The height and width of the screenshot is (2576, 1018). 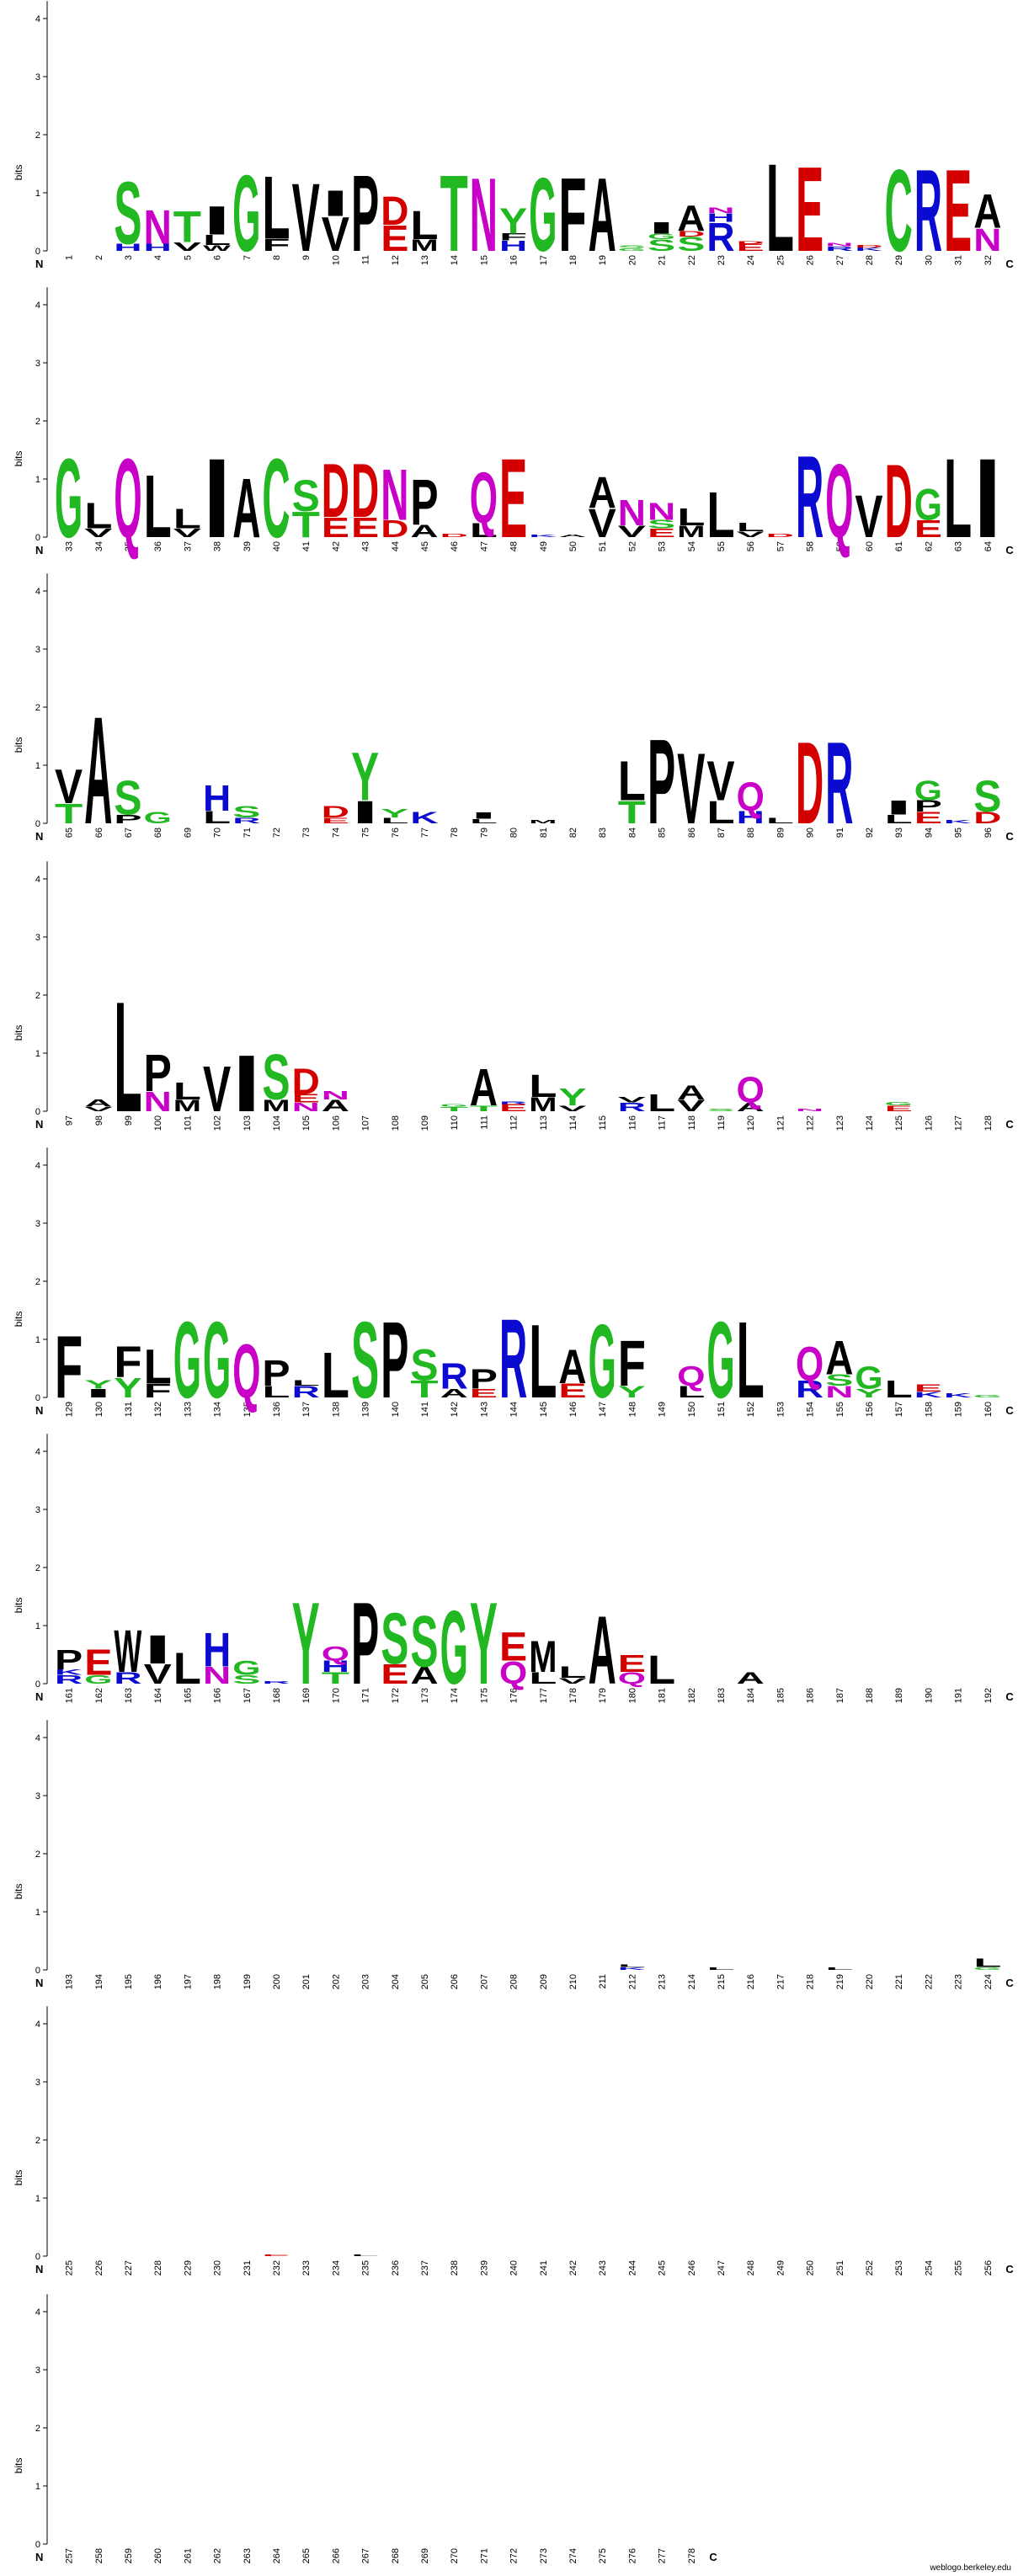 What do you see at coordinates (188, 2268) in the screenshot?
I see `position-label: 229` at bounding box center [188, 2268].